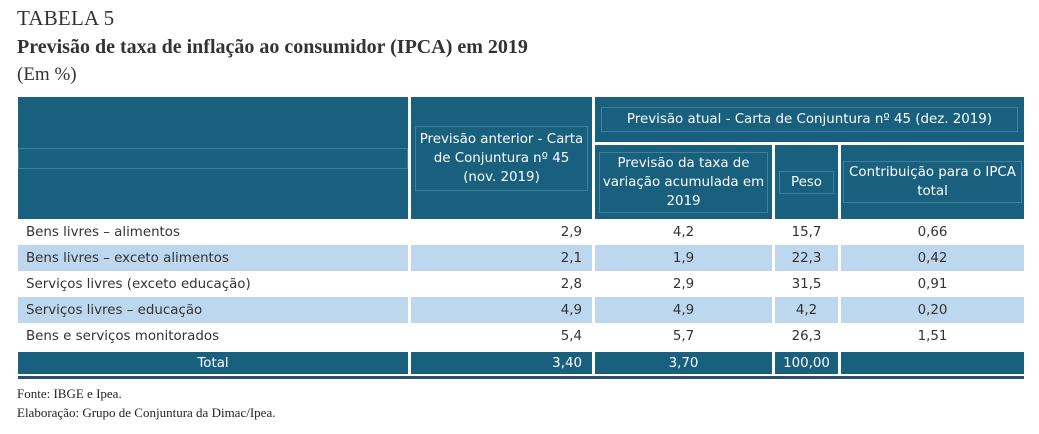 The image size is (1039, 434). Describe the element at coordinates (500, 361) in the screenshot. I see `total-previous: 3,40` at that location.